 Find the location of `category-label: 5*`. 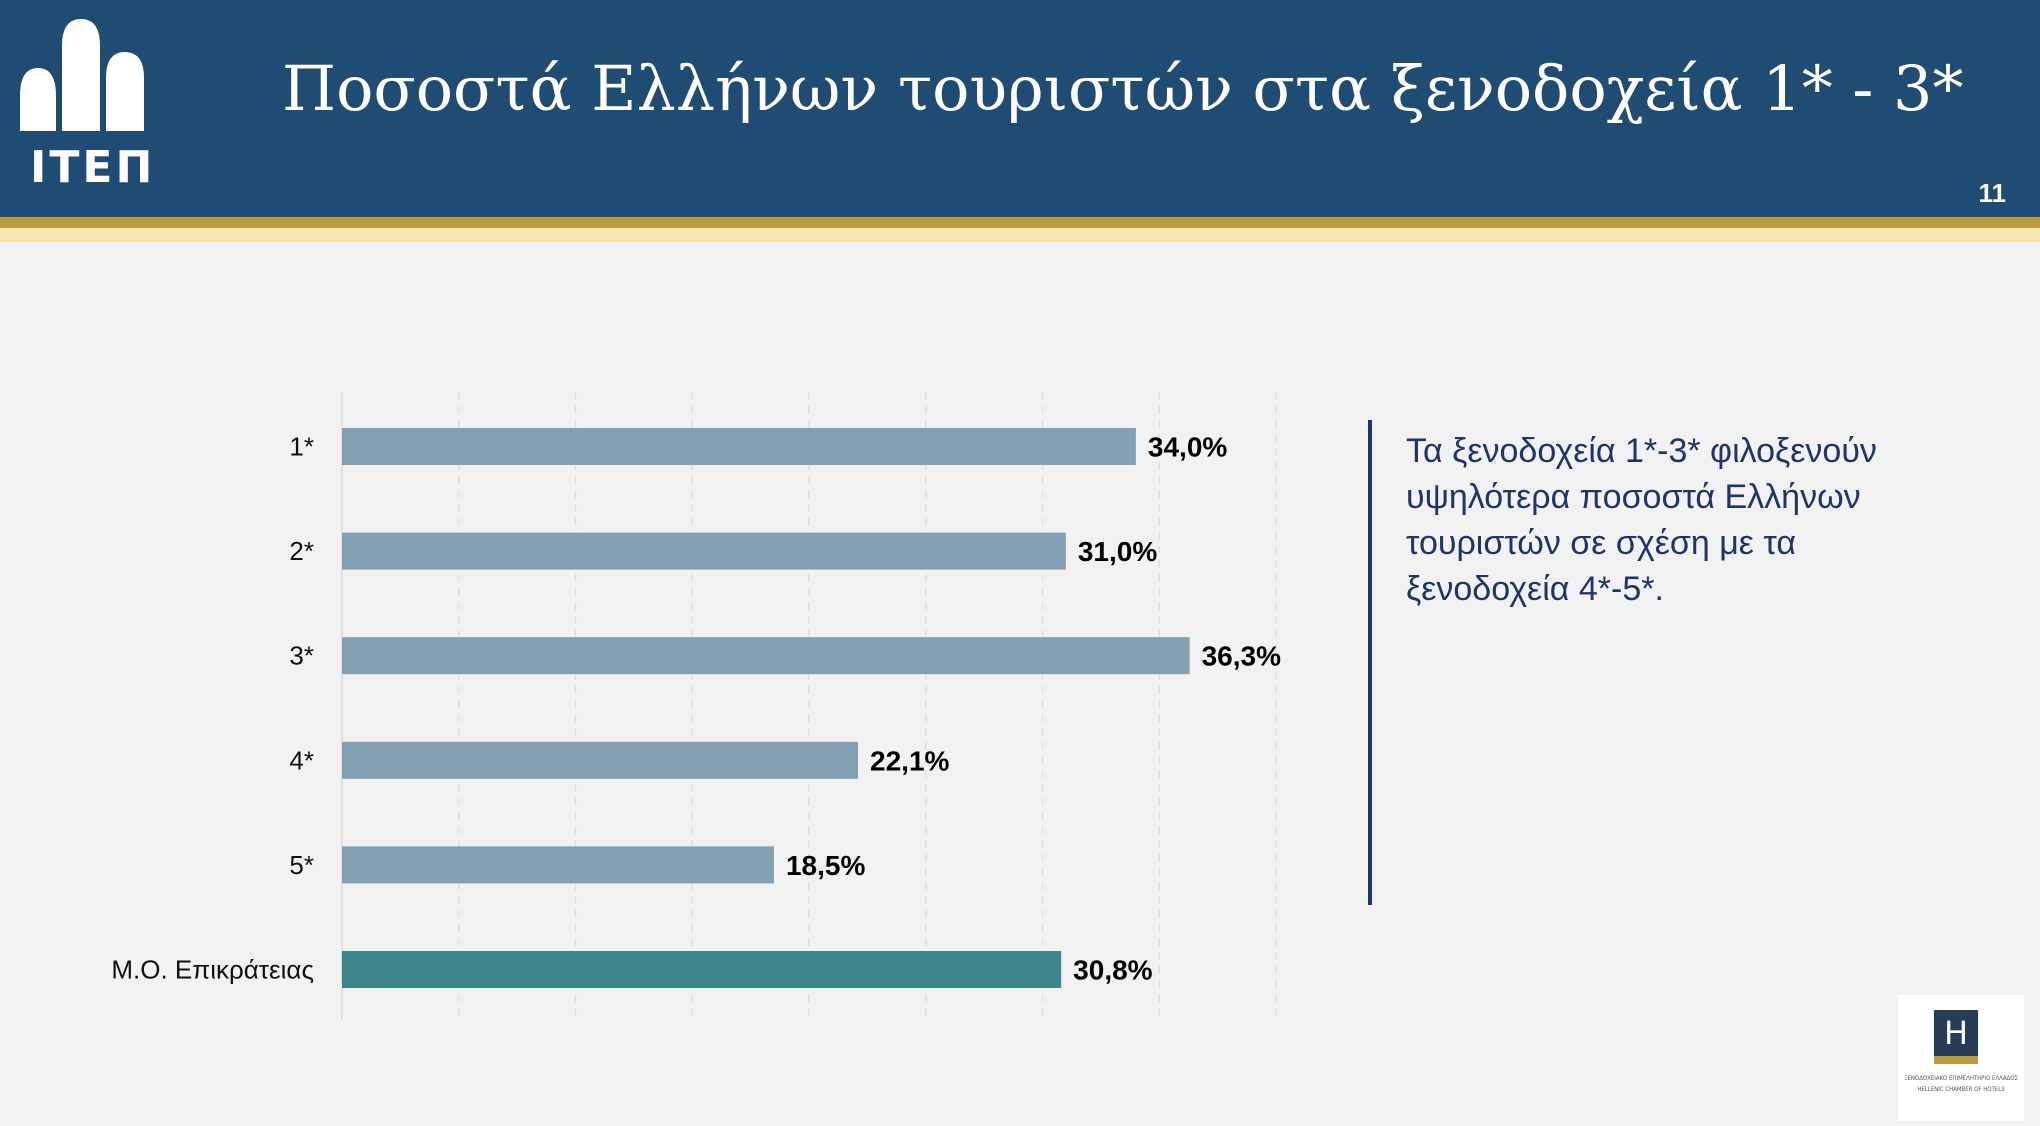

category-label: 5* is located at coordinates (301, 865).